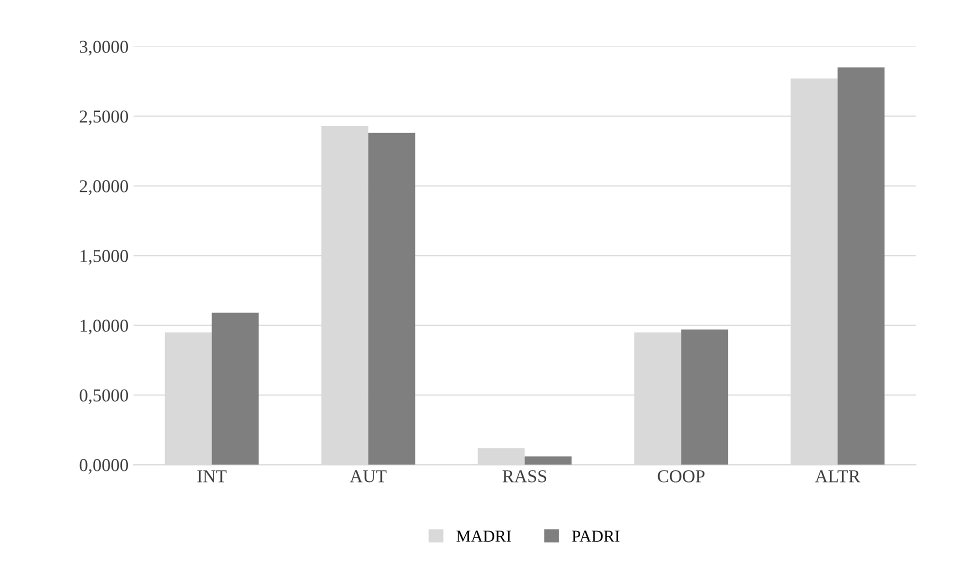 This screenshot has width=954, height=581. Describe the element at coordinates (837, 476) in the screenshot. I see `x-tick-label: ALTR` at that location.